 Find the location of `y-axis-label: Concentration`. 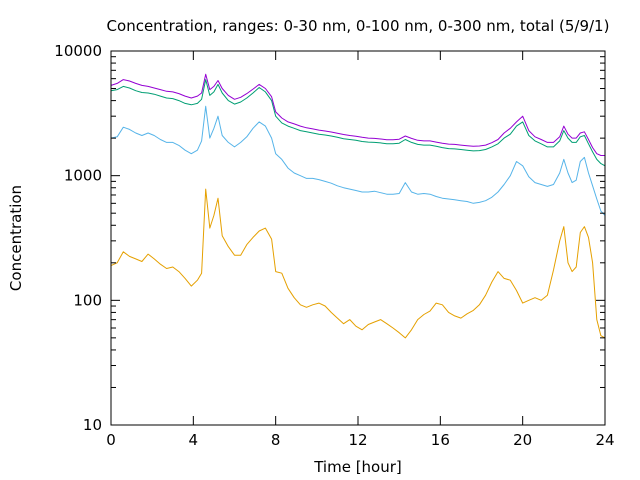

y-axis-label: Concentration is located at coordinates (16, 238).